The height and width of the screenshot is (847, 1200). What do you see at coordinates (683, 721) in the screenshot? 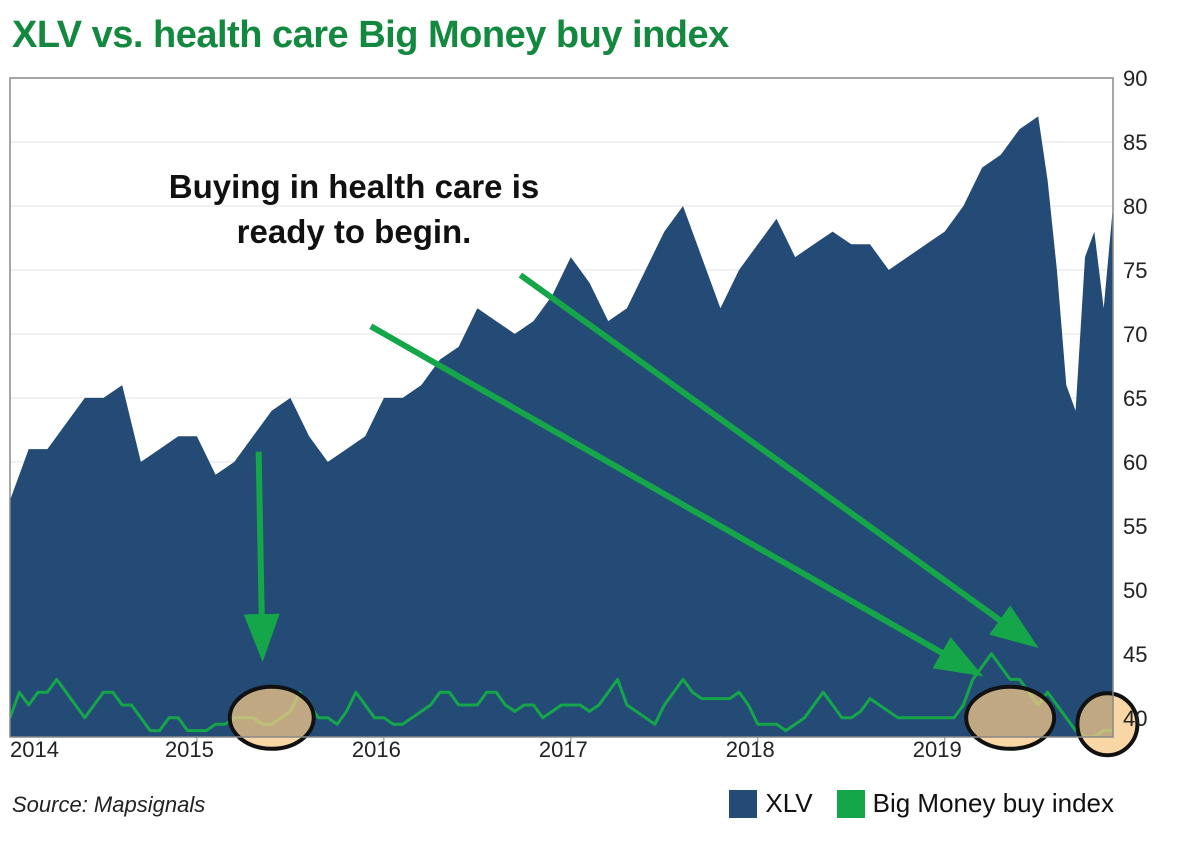
I see `highlight-circles` at bounding box center [683, 721].